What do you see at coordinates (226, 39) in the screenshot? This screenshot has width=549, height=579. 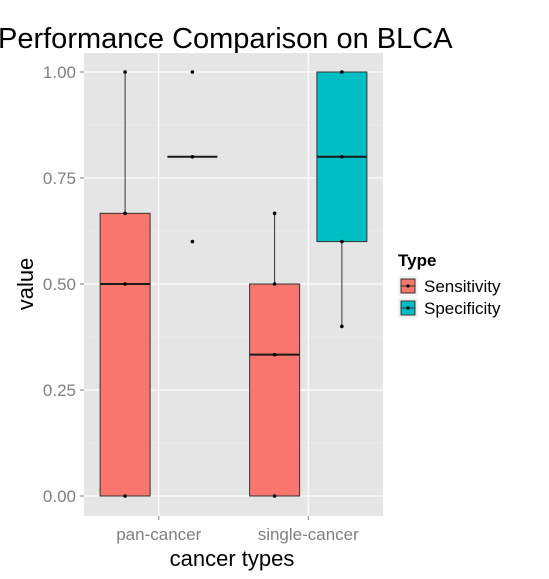 I see `chart-title: Performance Comparison on BLCA` at bounding box center [226, 39].